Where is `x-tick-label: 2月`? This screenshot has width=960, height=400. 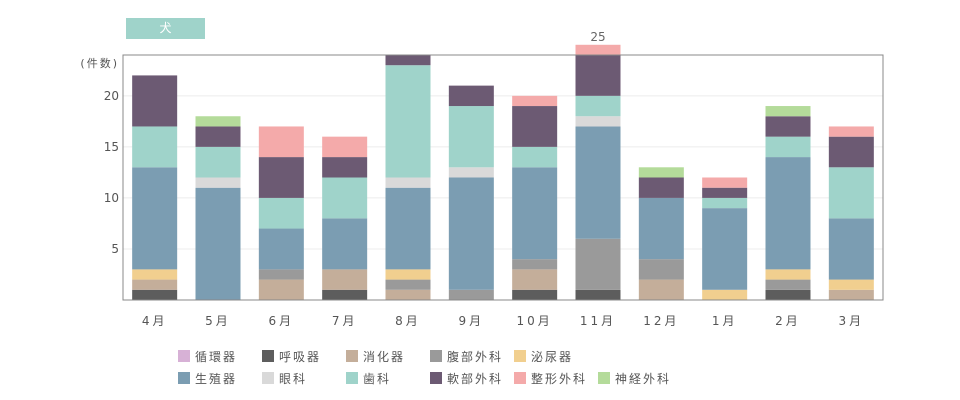
x-tick-label: 2月 is located at coordinates (788, 321).